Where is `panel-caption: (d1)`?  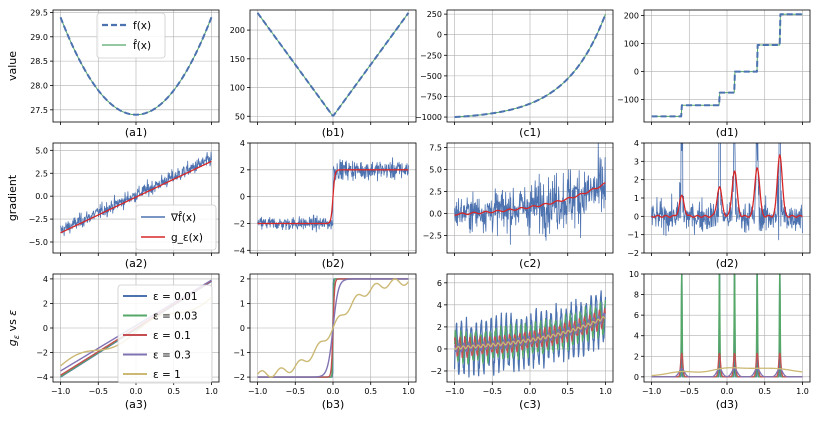
panel-caption: (d1) is located at coordinates (727, 132).